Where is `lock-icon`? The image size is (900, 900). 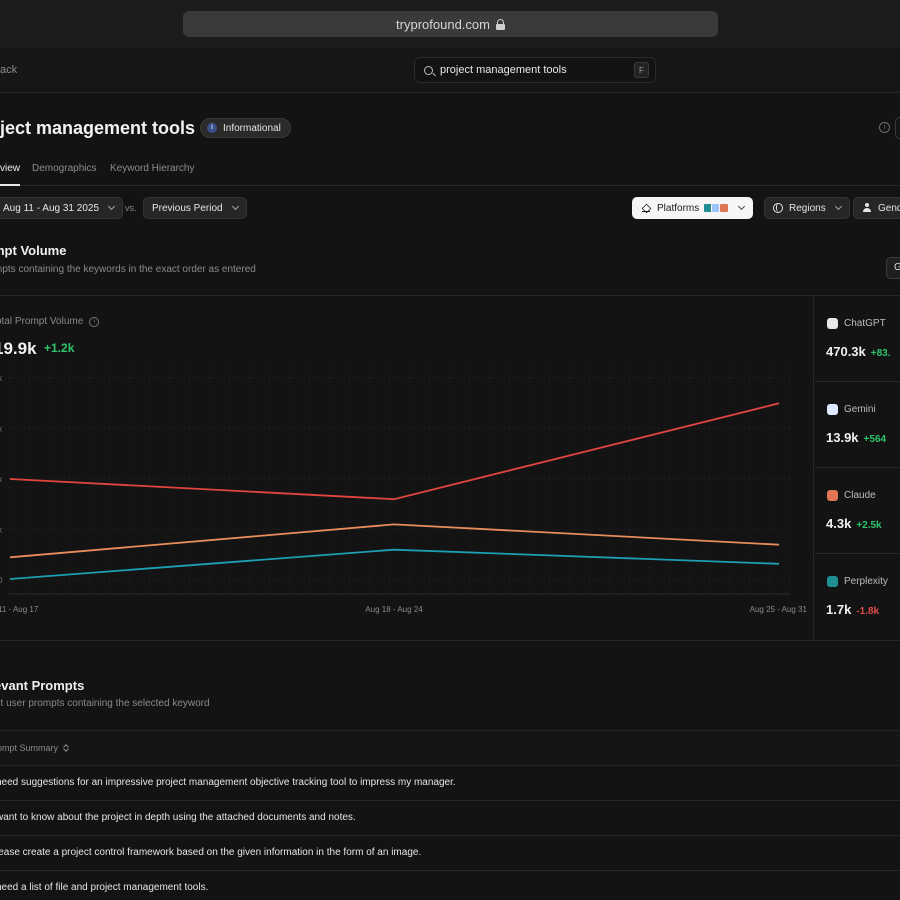
lock-icon is located at coordinates (500, 24).